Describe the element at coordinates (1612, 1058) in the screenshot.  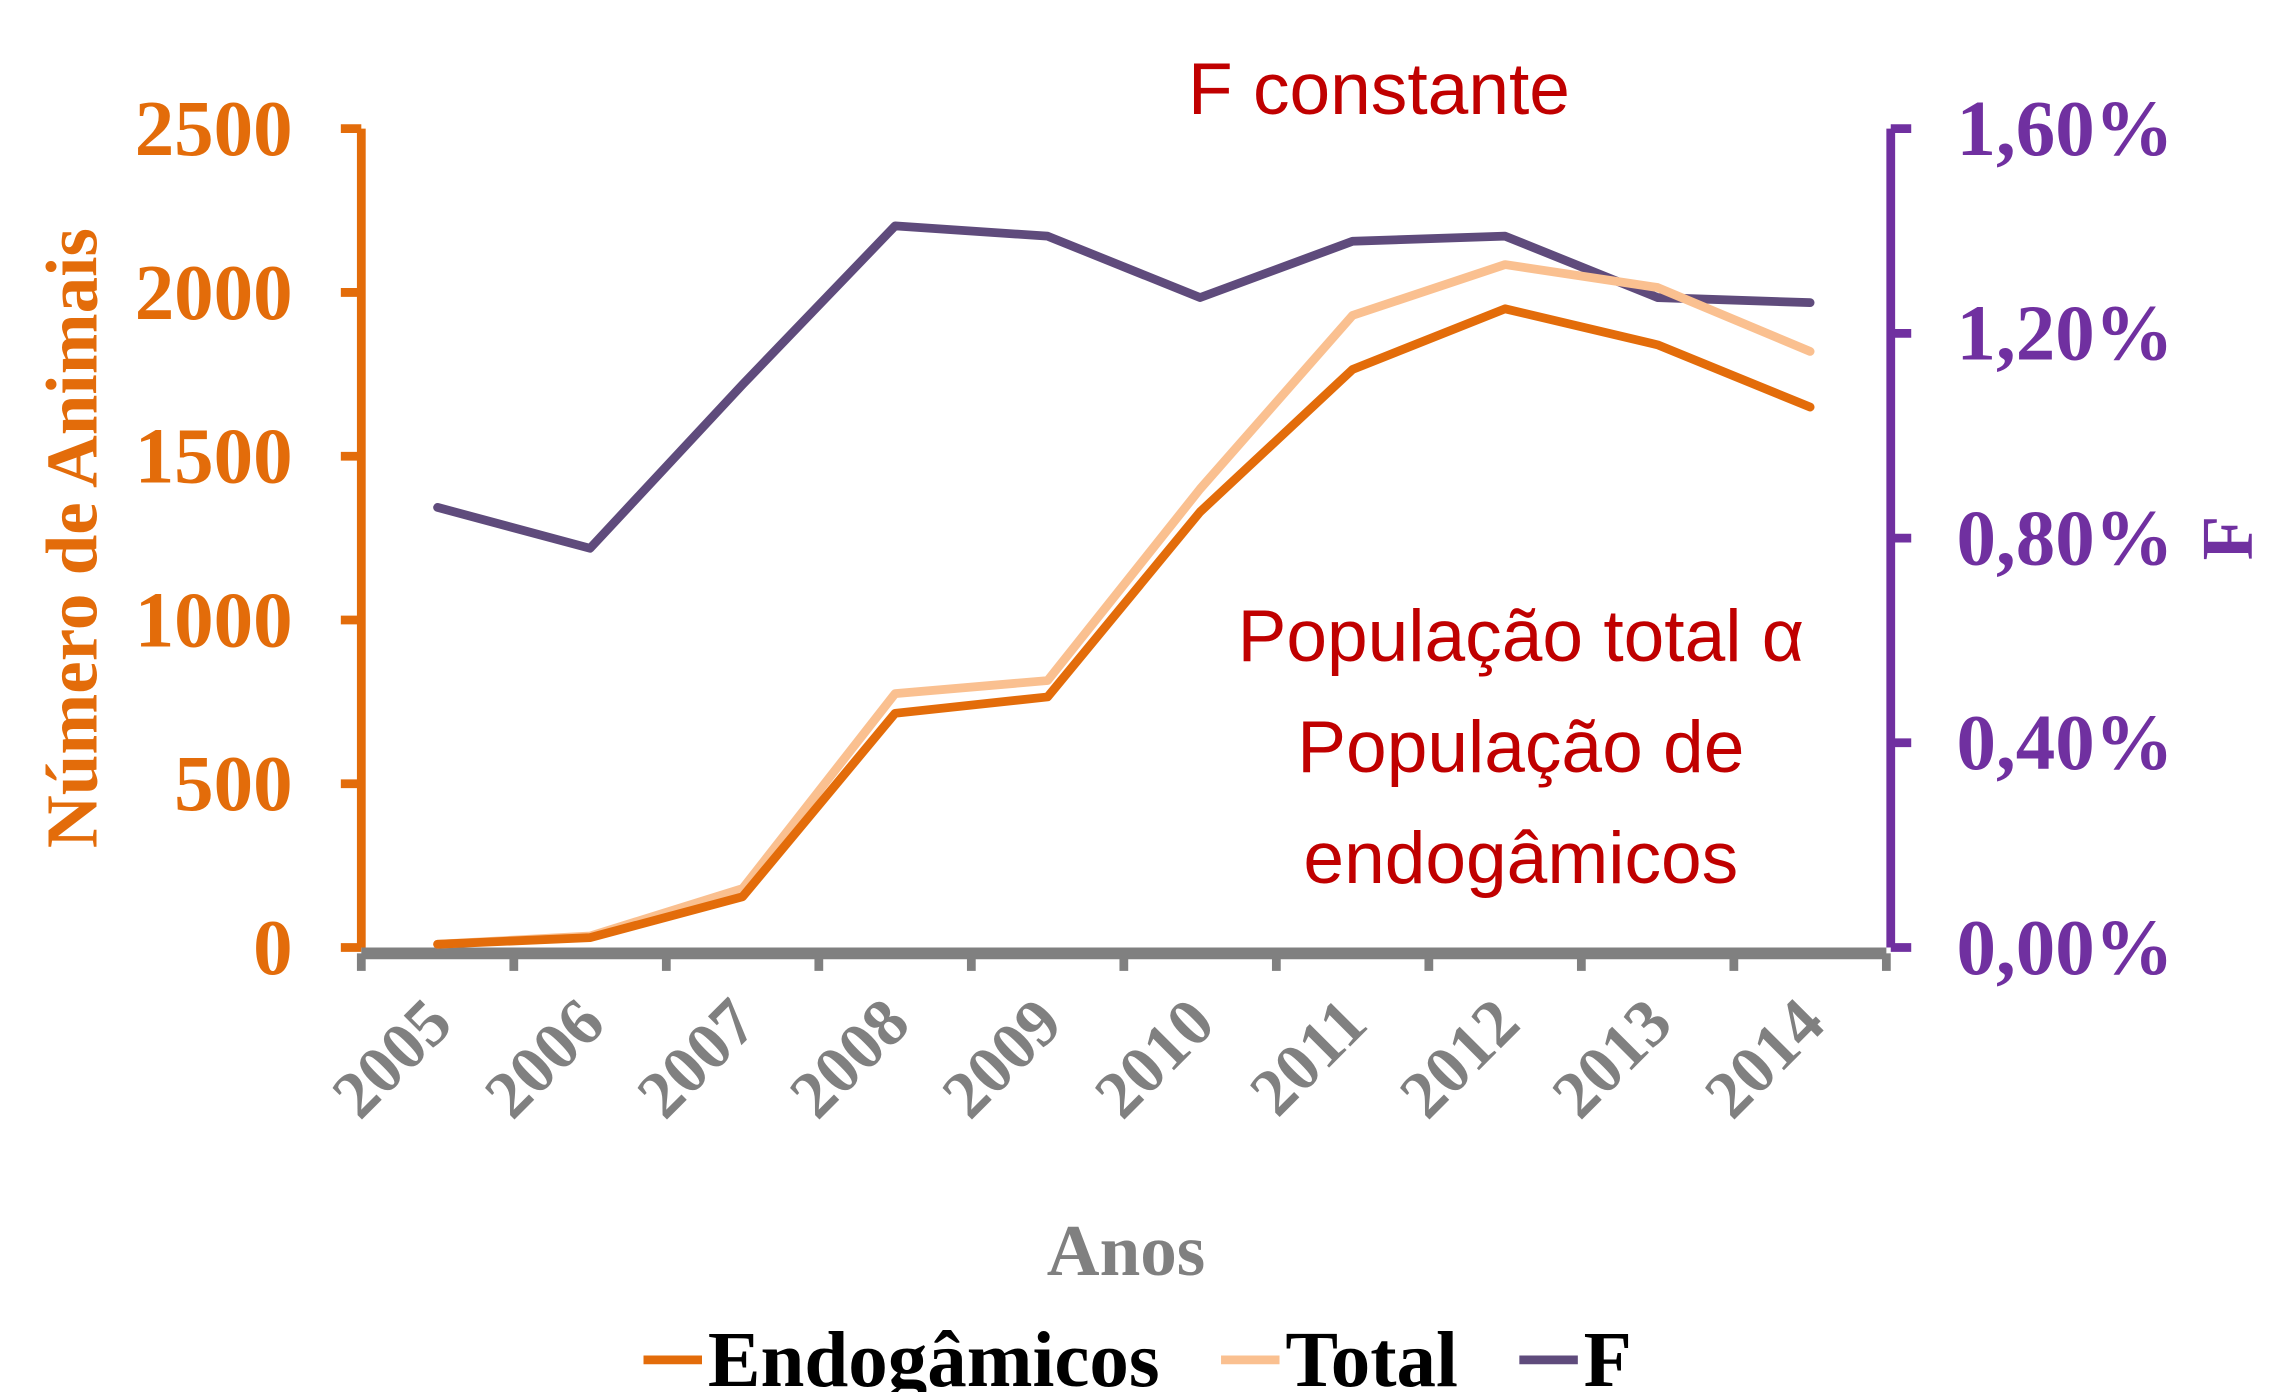
I see `x-tick-label: 2013` at that location.